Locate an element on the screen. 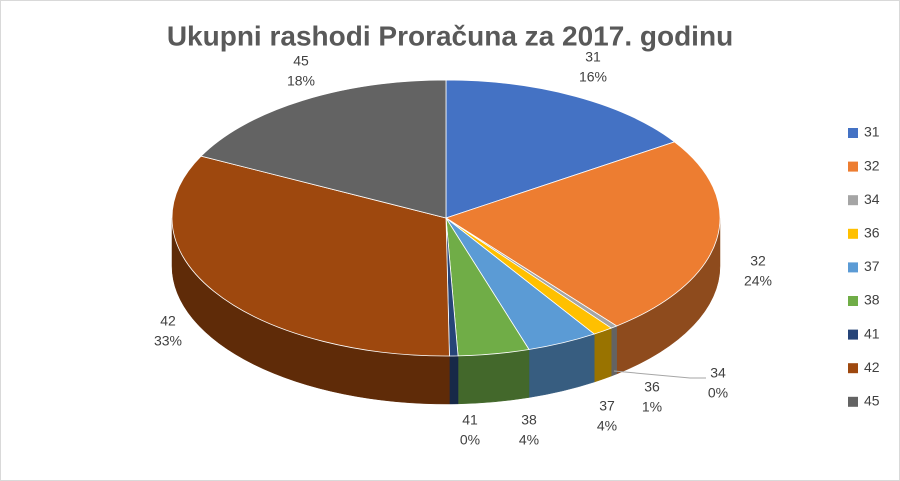 The image size is (900, 481). data-label: 18% is located at coordinates (301, 81).